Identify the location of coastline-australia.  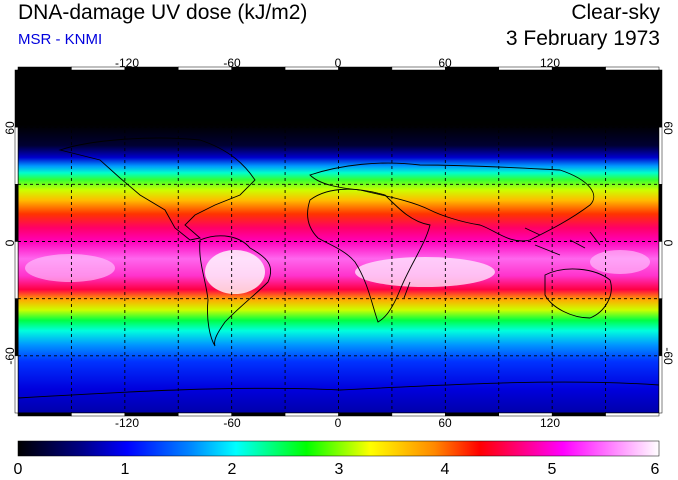
(578, 293).